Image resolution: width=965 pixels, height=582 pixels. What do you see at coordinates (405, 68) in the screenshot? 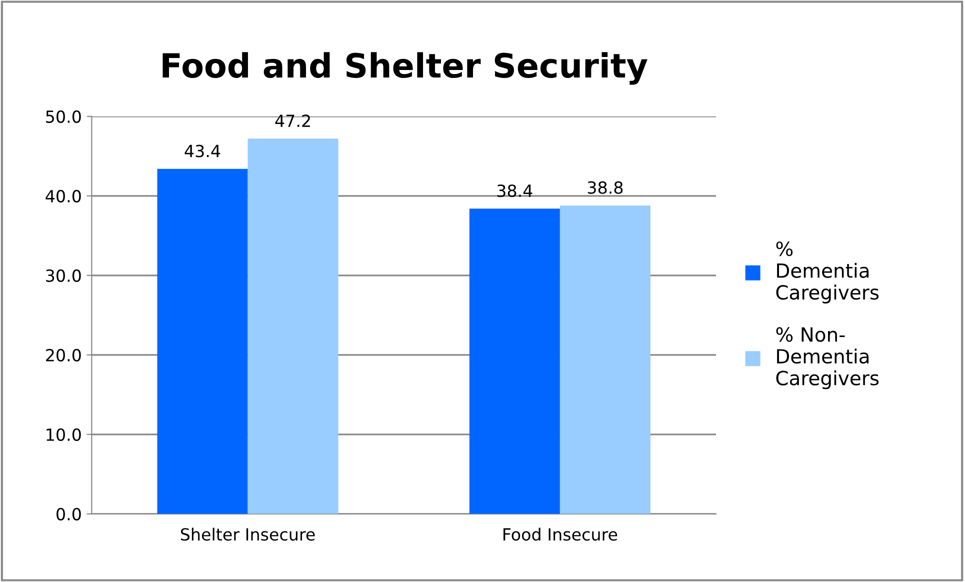
I see `chart-title: Food and Shelter Security` at bounding box center [405, 68].